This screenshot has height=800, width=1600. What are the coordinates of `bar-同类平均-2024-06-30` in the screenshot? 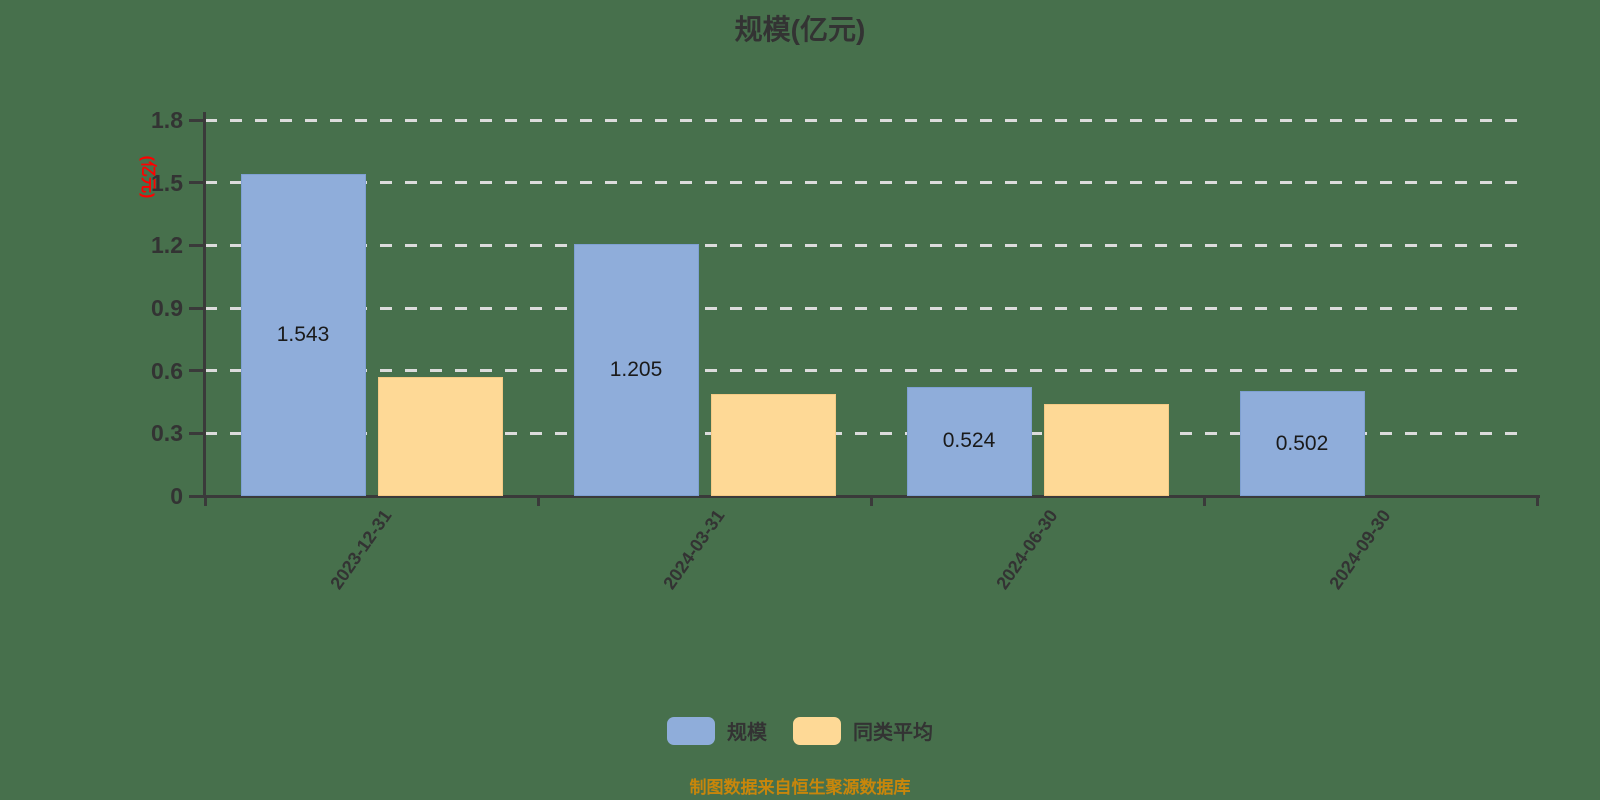 It's located at (1106, 450).